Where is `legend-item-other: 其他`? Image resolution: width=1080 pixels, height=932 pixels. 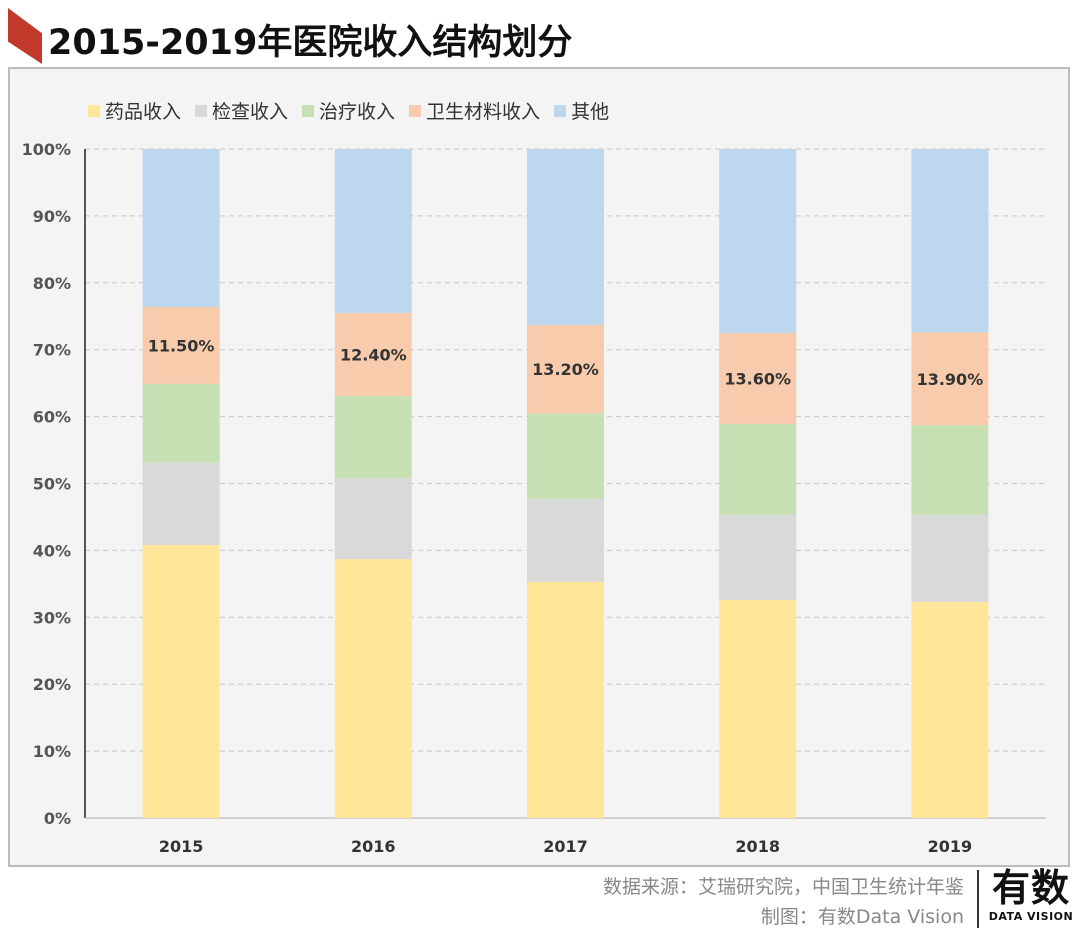 legend-item-other: 其他 is located at coordinates (581, 110).